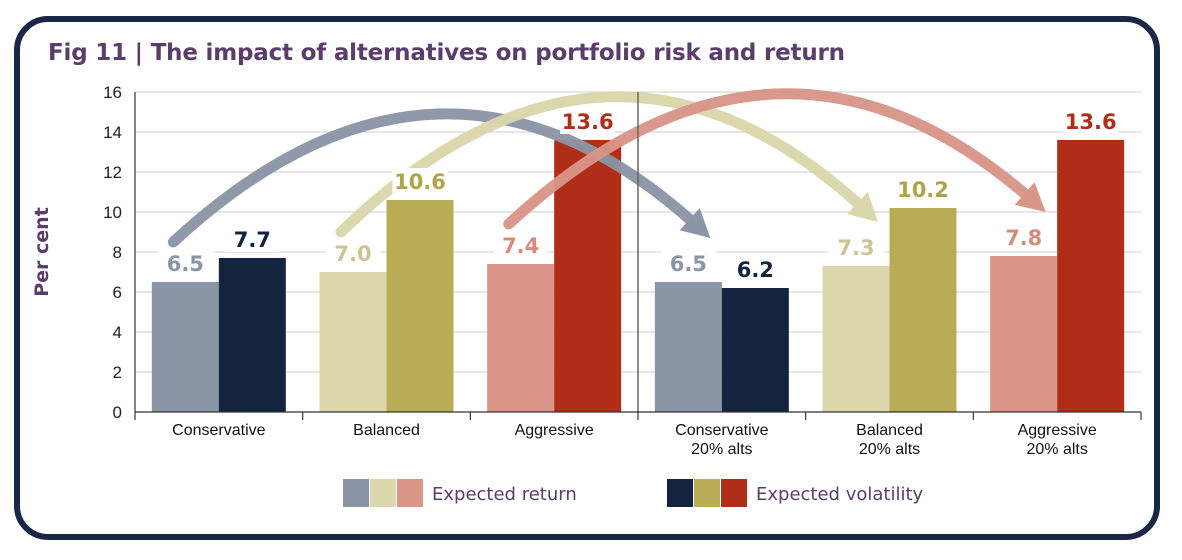 This screenshot has height=560, width=1182. What do you see at coordinates (117, 372) in the screenshot?
I see `y-tick-label: 2` at bounding box center [117, 372].